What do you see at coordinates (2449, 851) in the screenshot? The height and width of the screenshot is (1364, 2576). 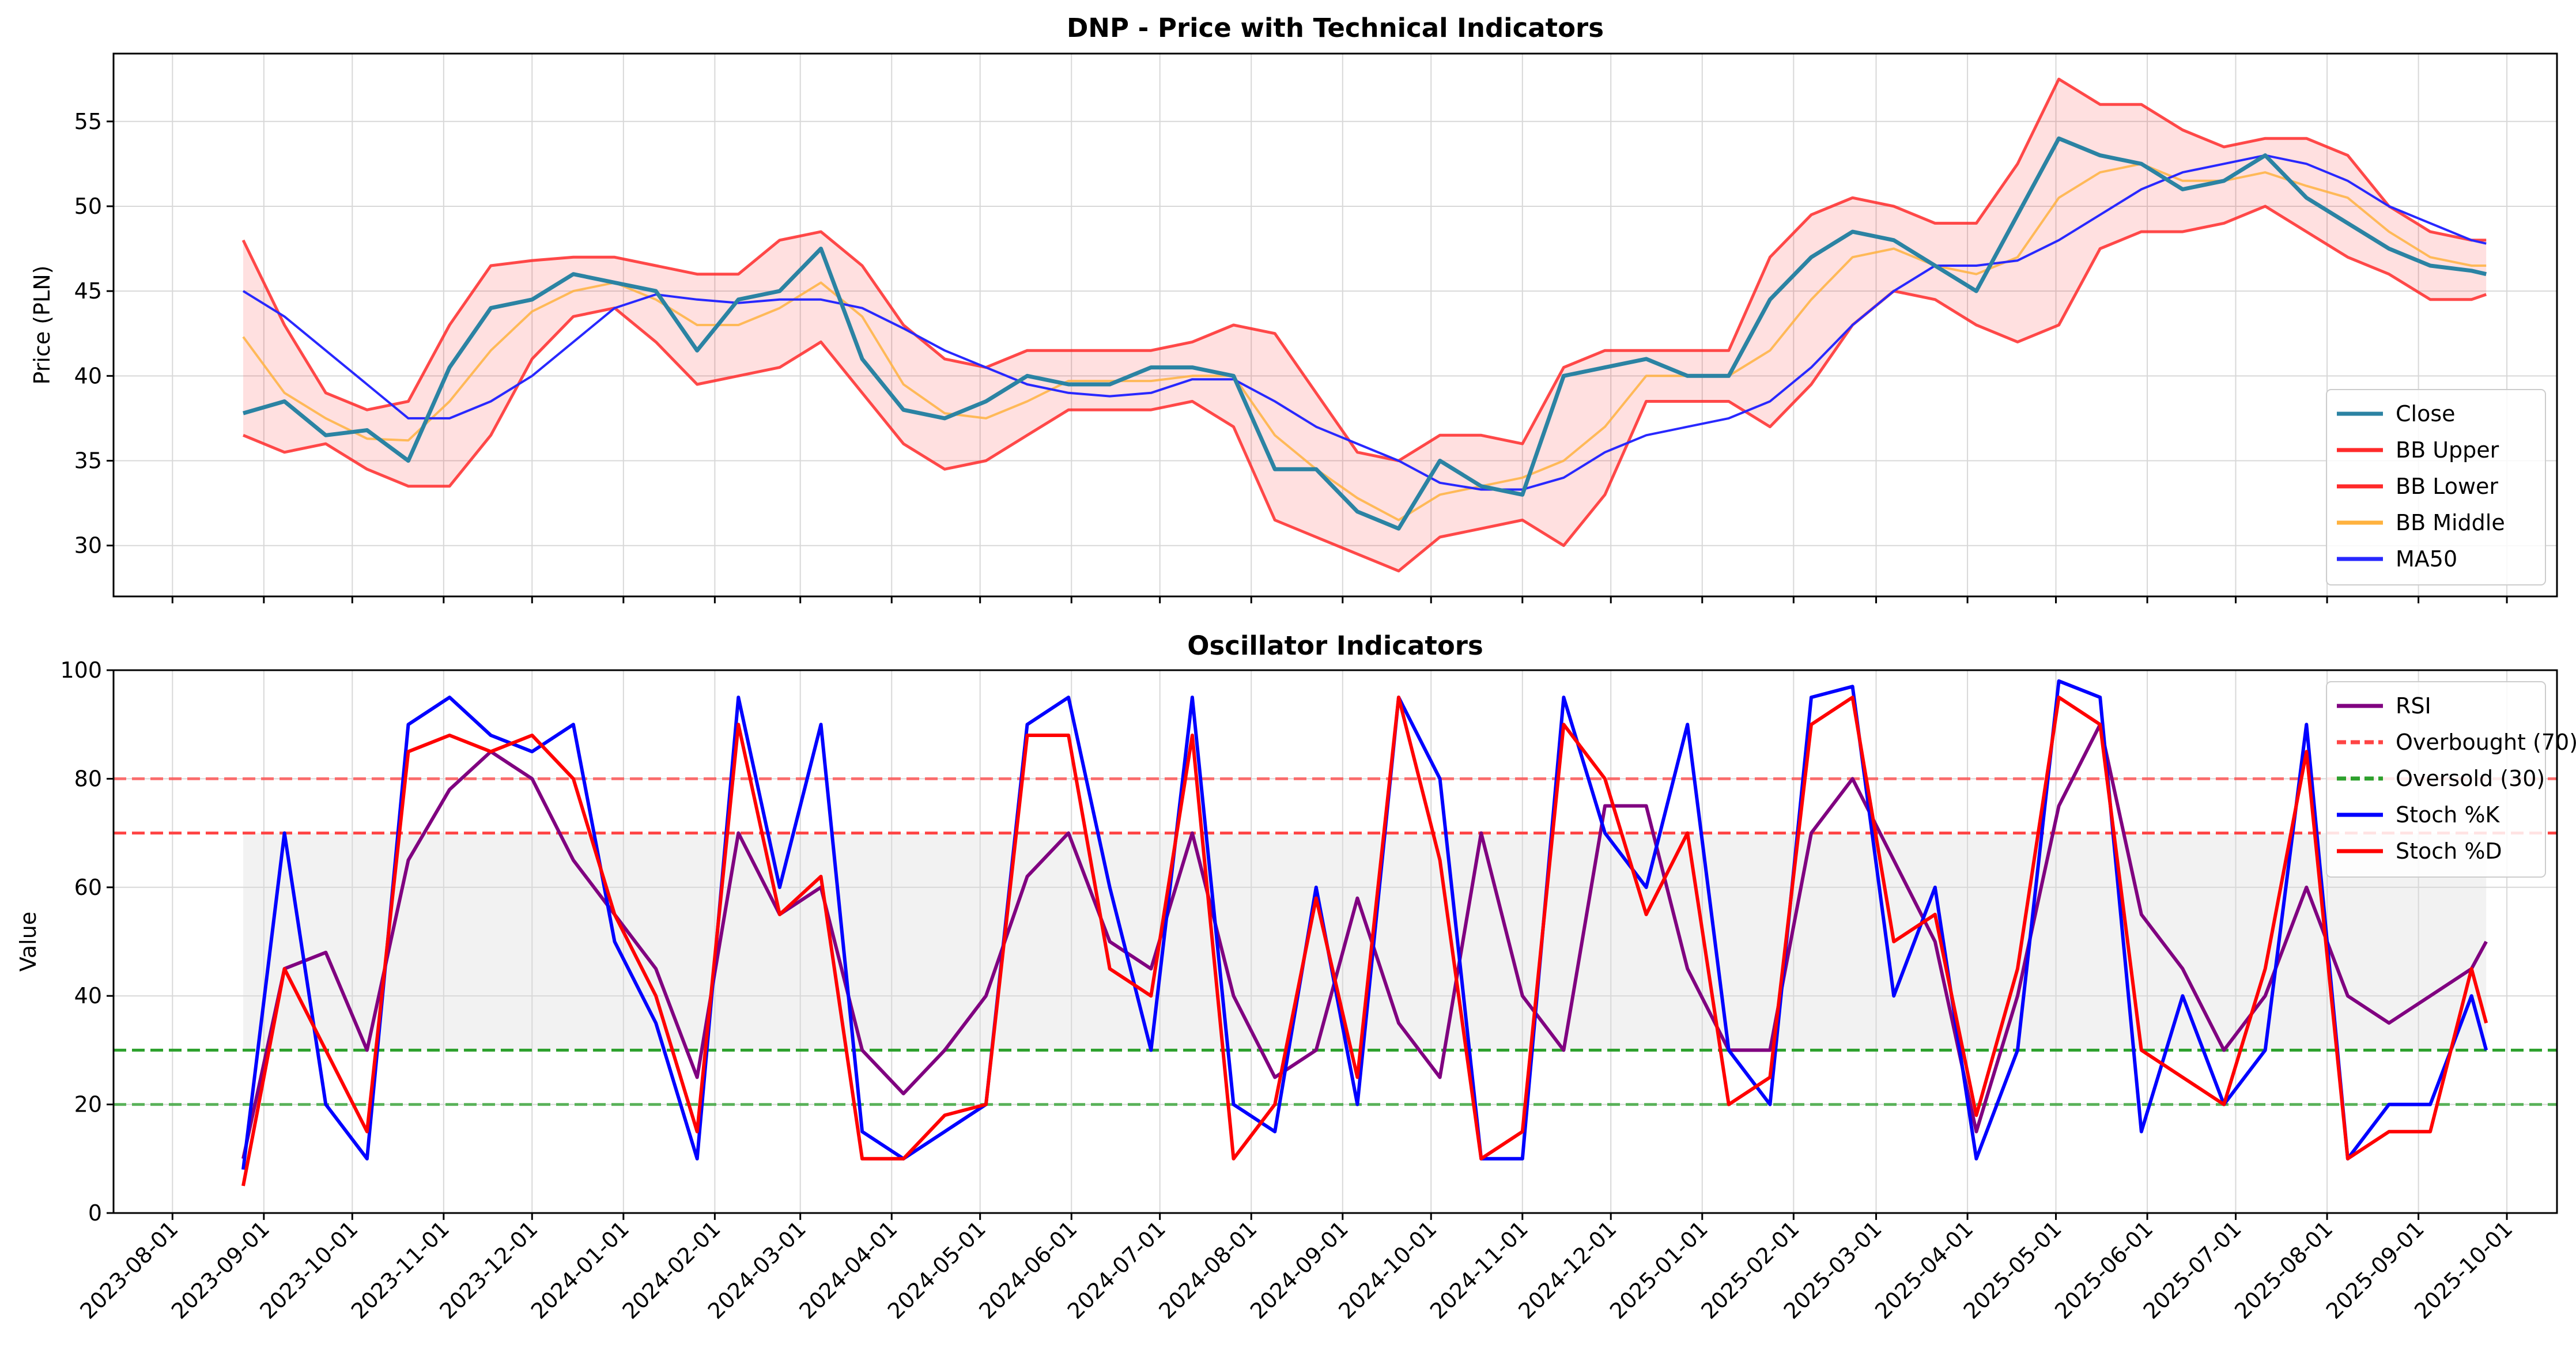 I see `legend-label: Stoch %D` at bounding box center [2449, 851].